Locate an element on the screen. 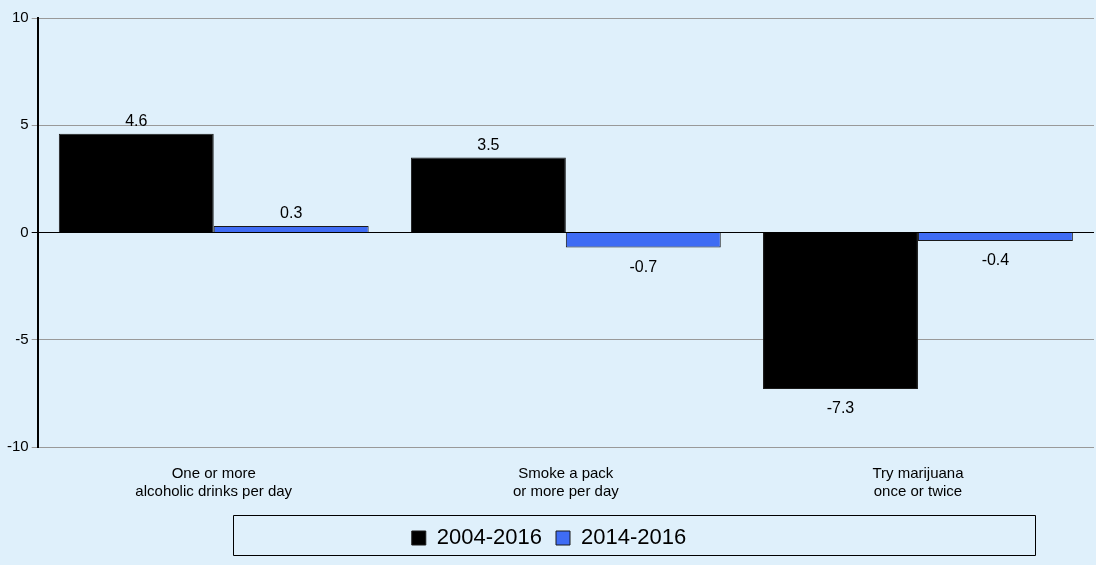 This screenshot has width=1096, height=565. legend-label: 2014-2016 is located at coordinates (634, 537).